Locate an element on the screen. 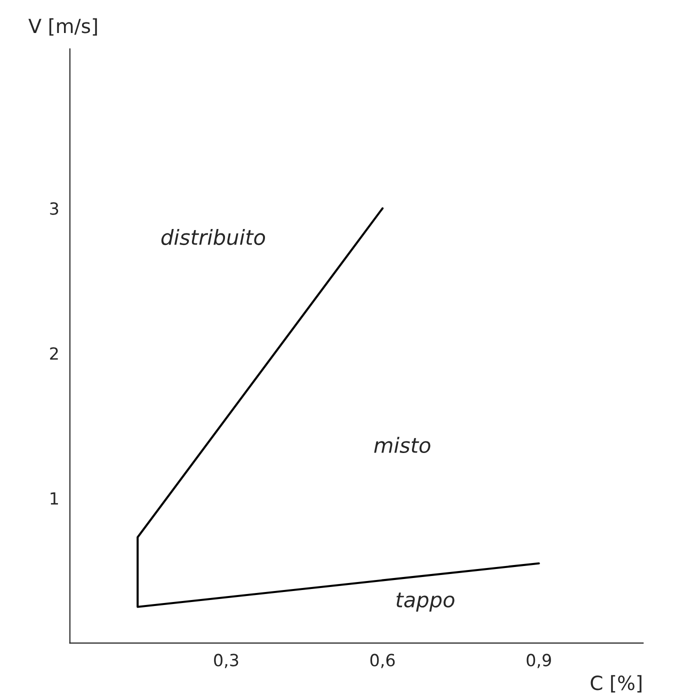  x-tick-label: 0,6 is located at coordinates (382, 661).